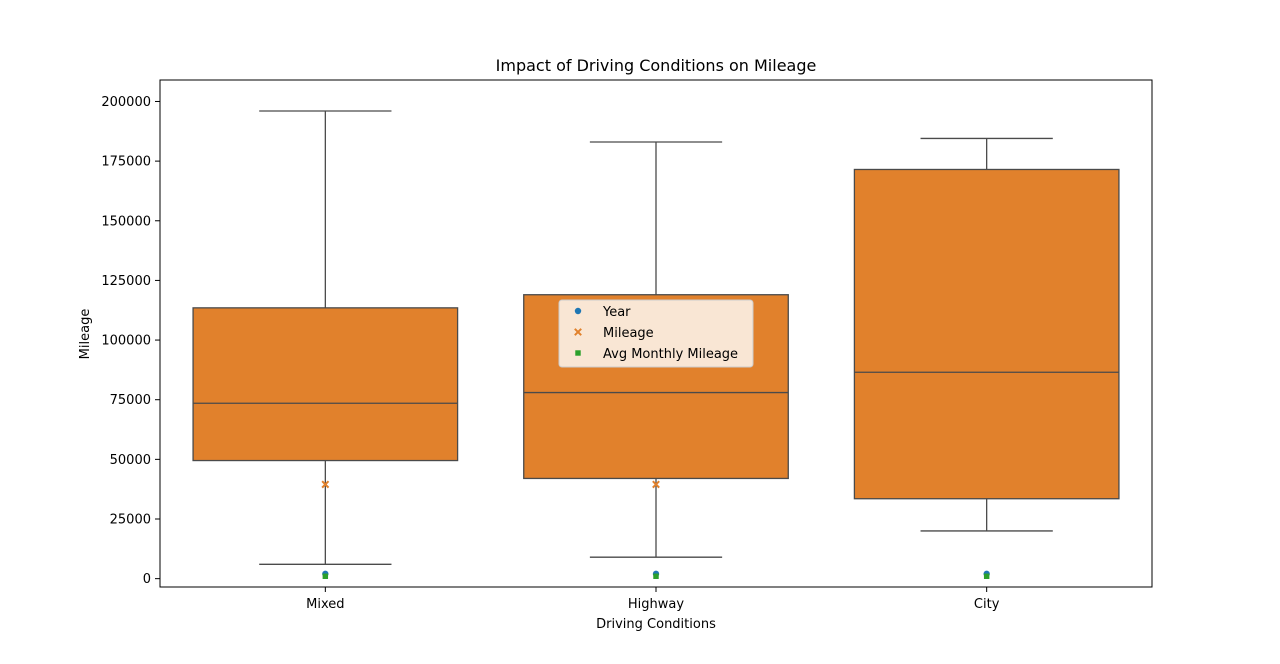 The image size is (1280, 664). What do you see at coordinates (126, 162) in the screenshot?
I see `y-tick-label: 175000` at bounding box center [126, 162].